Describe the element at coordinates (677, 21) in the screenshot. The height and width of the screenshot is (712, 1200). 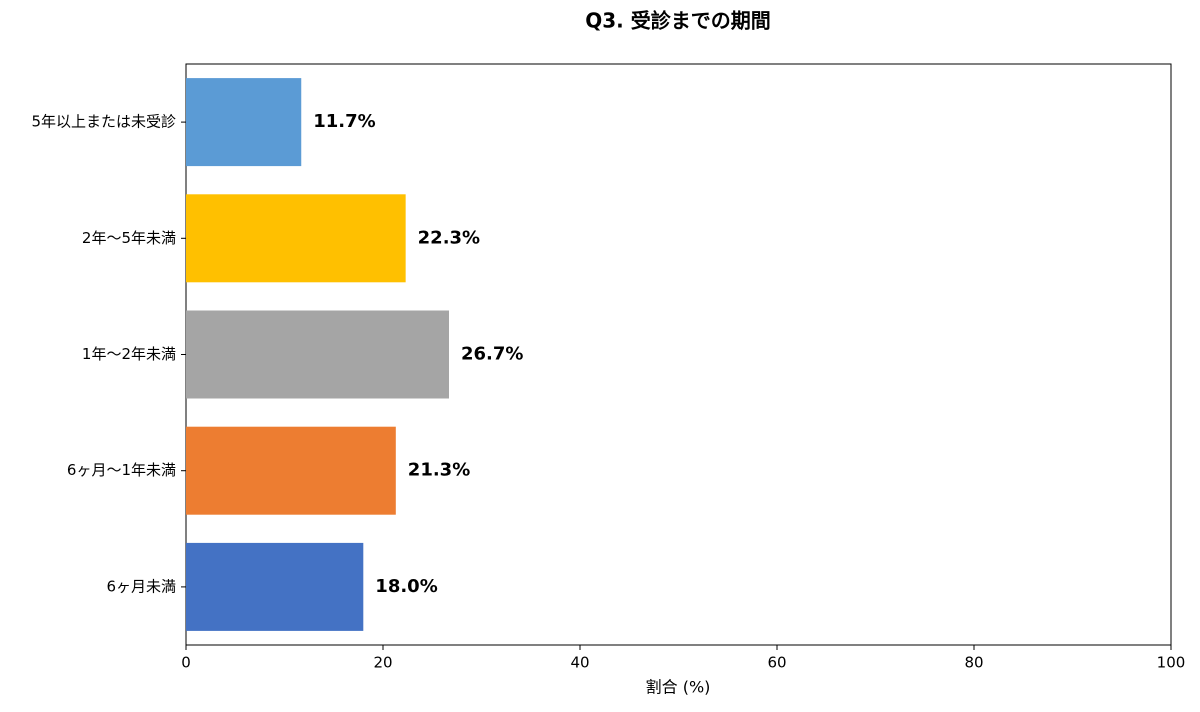
I see `chart-title: Q3. 受診までの期間` at that location.